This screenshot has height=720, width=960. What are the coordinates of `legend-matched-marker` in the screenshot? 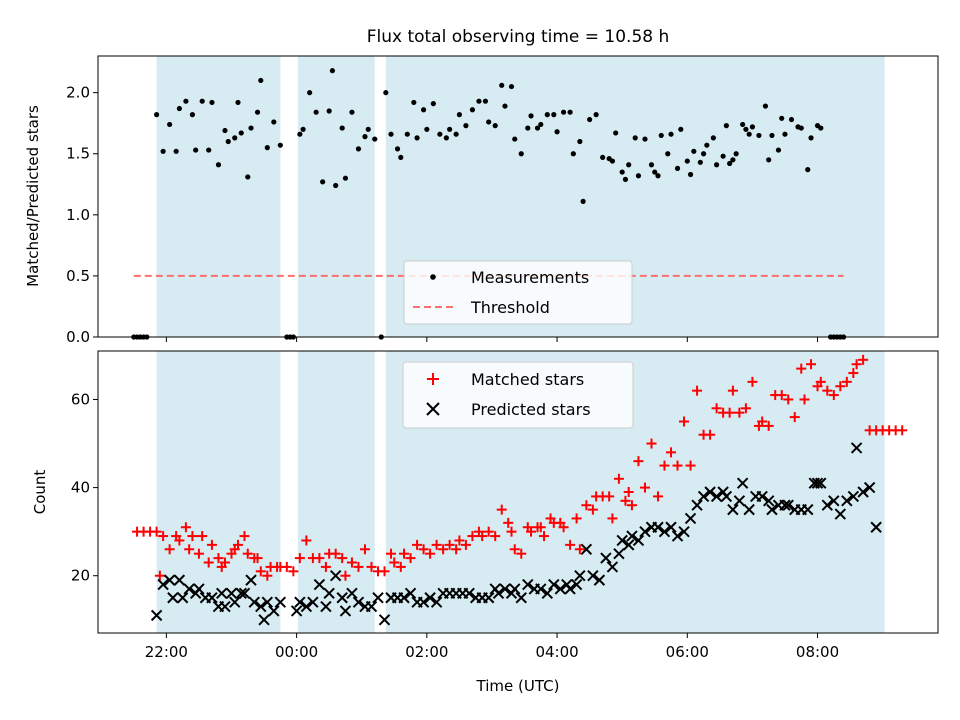 It's located at (433, 379).